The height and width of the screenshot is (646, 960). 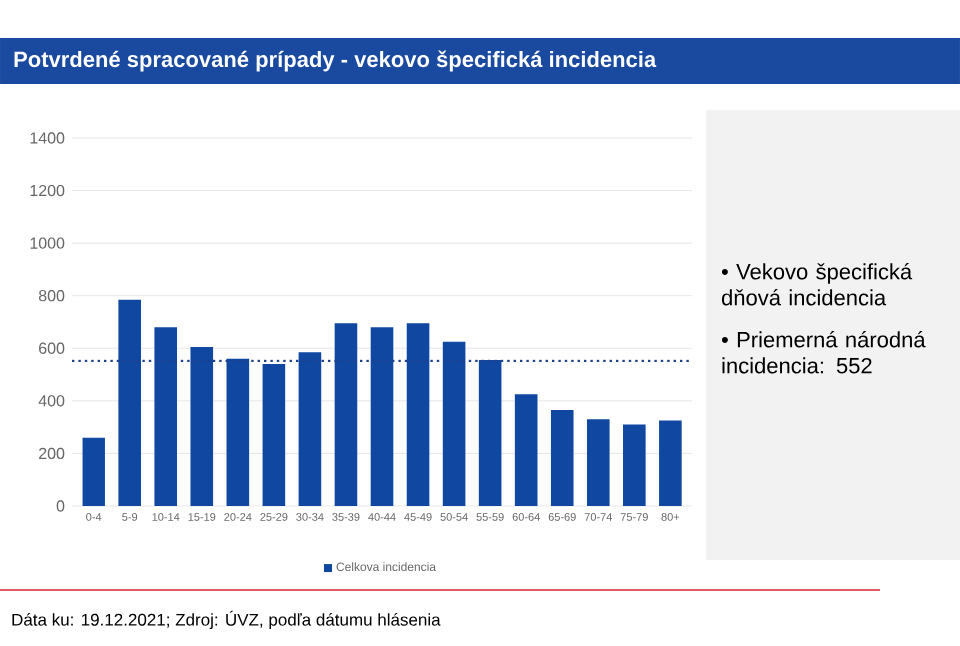 I want to click on text: • Vekovo špecifická dňová incidencia, so click(x=817, y=284).